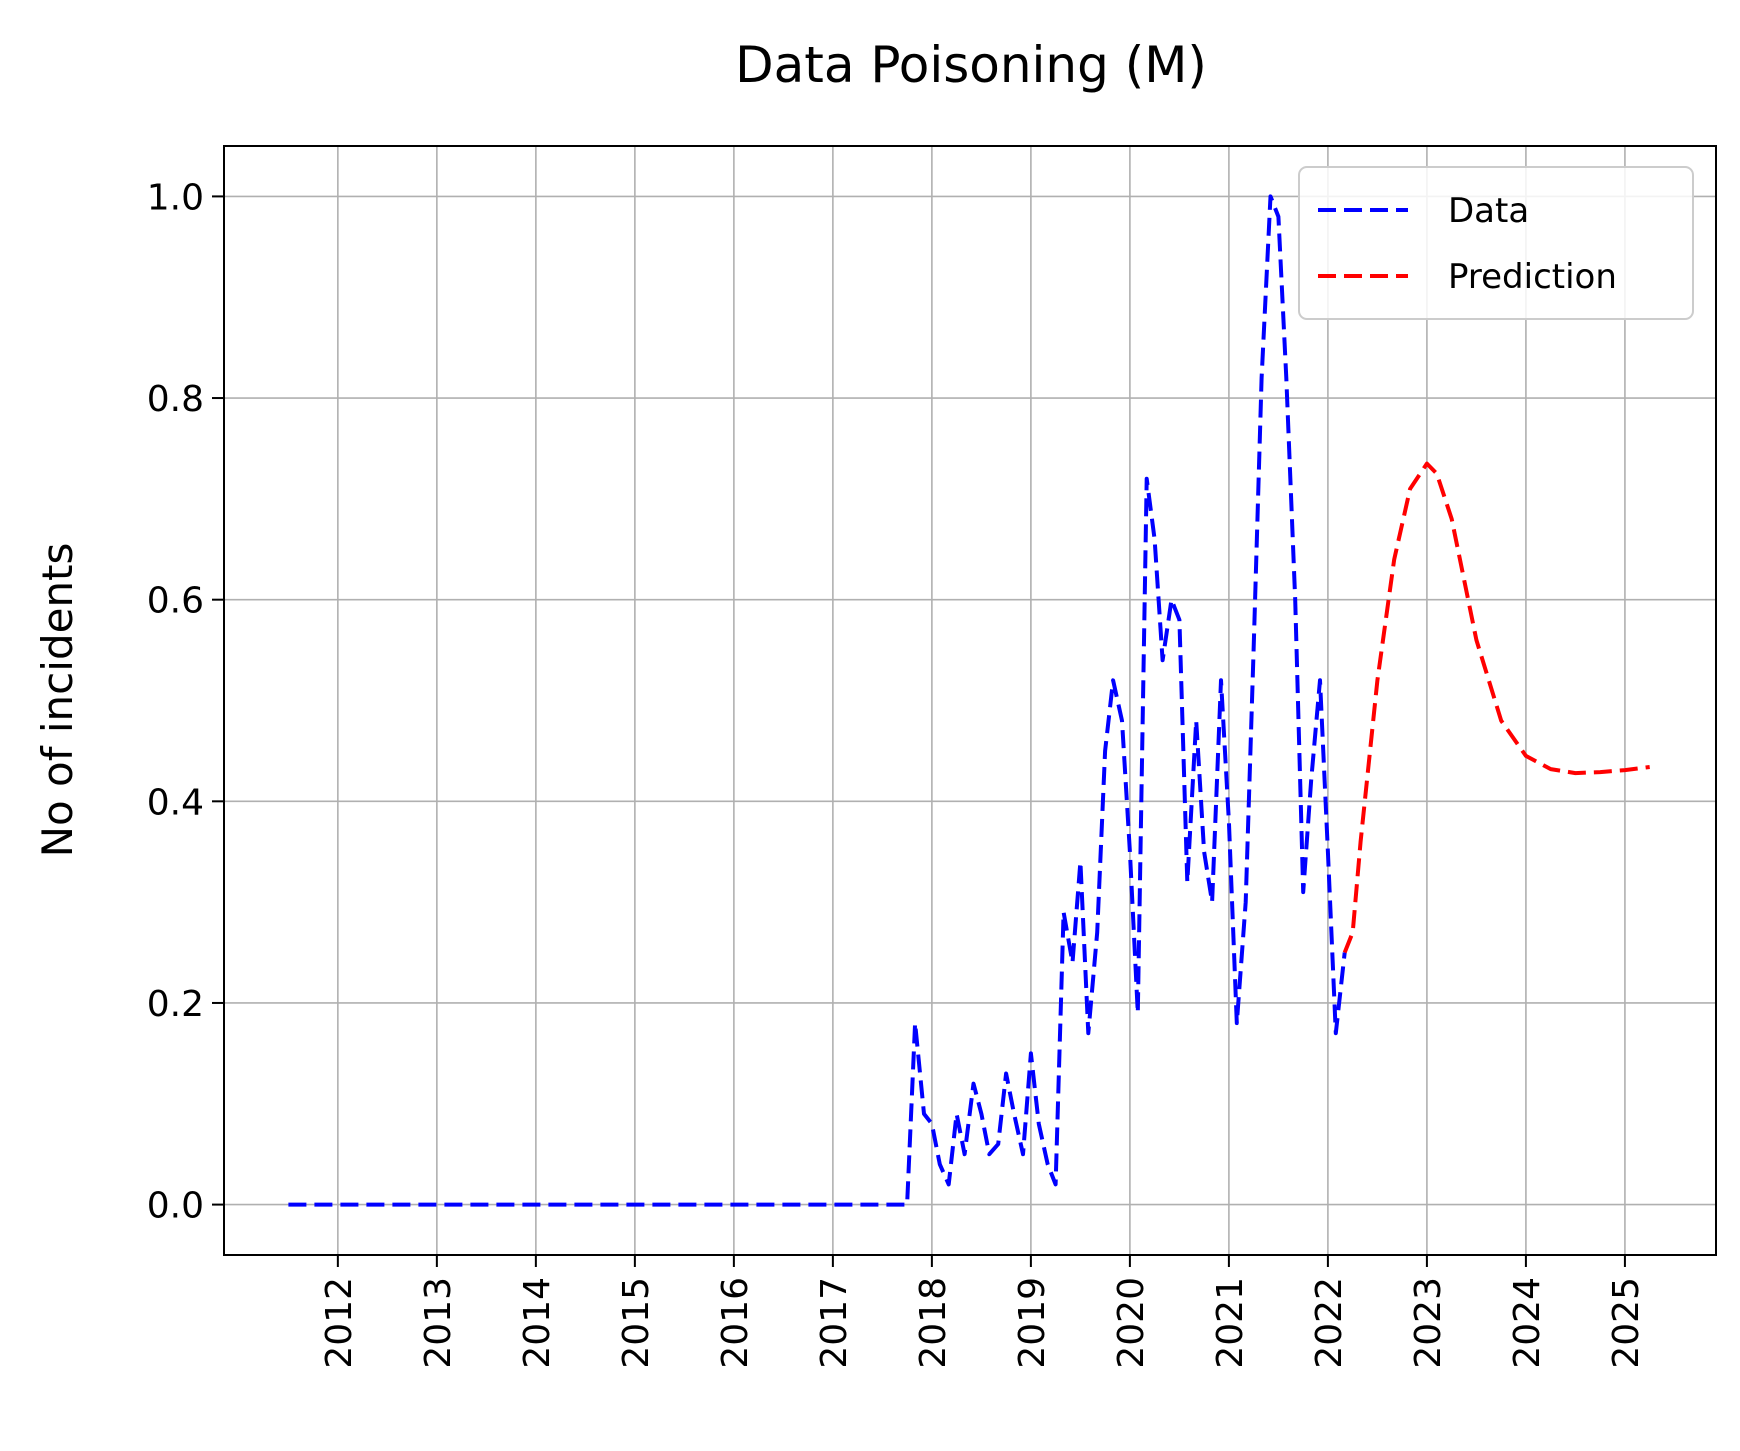  I want to click on legend-data-label: Data, so click(1488, 211).